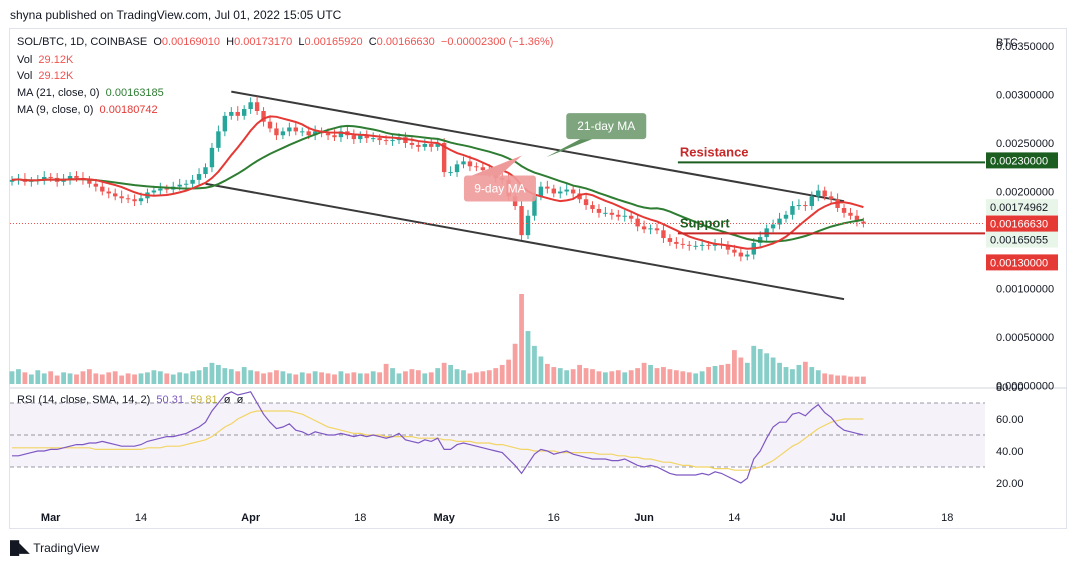 The height and width of the screenshot is (565, 1079). I want to click on ma21-legend: MA (21, close, 0) 0.00163185, so click(90, 93).